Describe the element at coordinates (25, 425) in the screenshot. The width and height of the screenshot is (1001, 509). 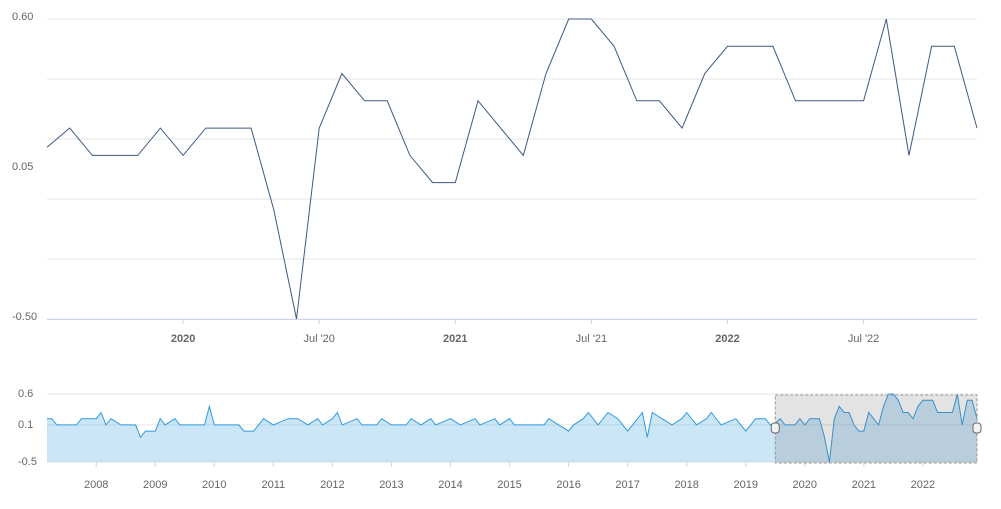
I see `y-tick-label: 0.1` at that location.